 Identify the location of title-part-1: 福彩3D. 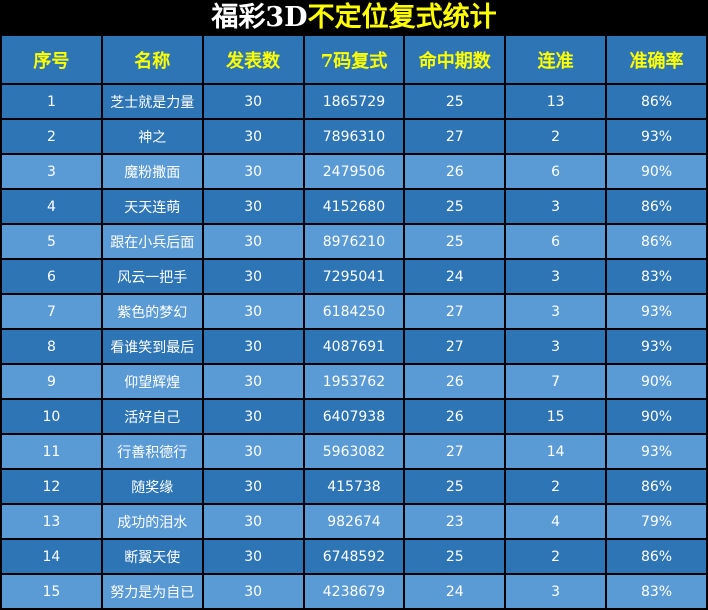
(259, 17).